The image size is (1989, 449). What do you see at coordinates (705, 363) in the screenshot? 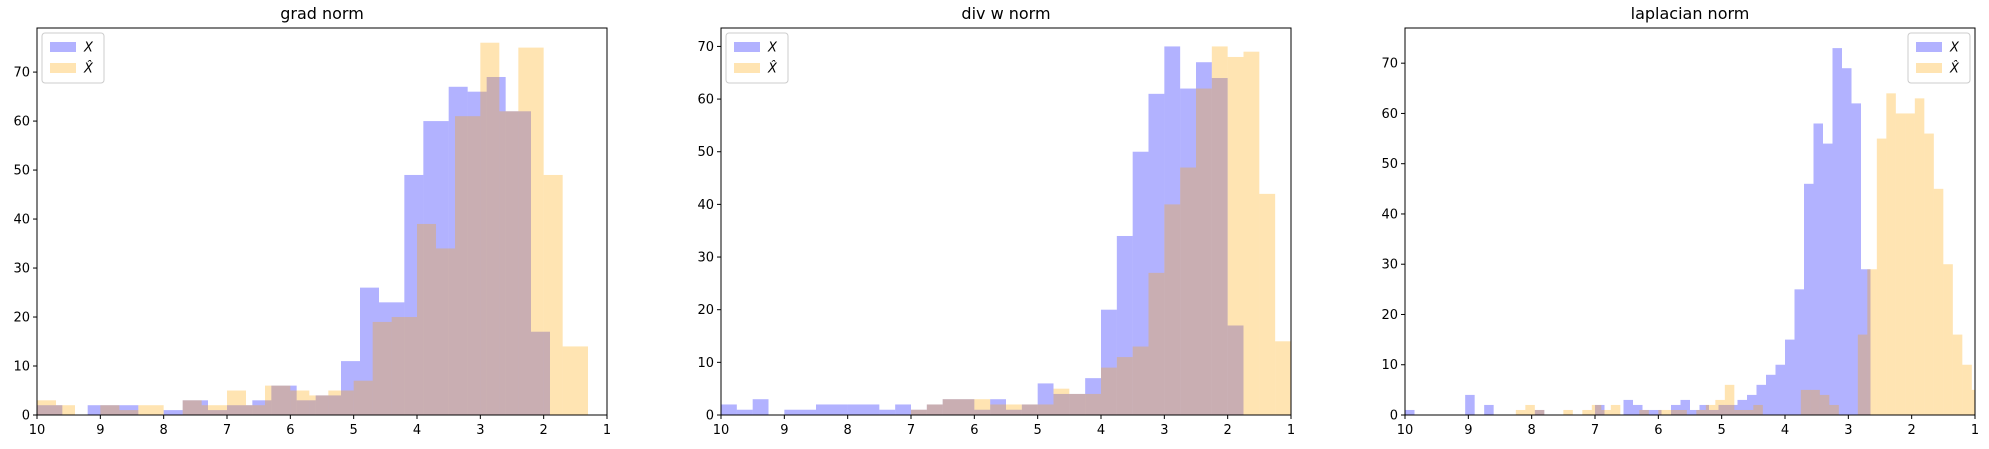
I see `y-tick-label: 10` at bounding box center [705, 363].